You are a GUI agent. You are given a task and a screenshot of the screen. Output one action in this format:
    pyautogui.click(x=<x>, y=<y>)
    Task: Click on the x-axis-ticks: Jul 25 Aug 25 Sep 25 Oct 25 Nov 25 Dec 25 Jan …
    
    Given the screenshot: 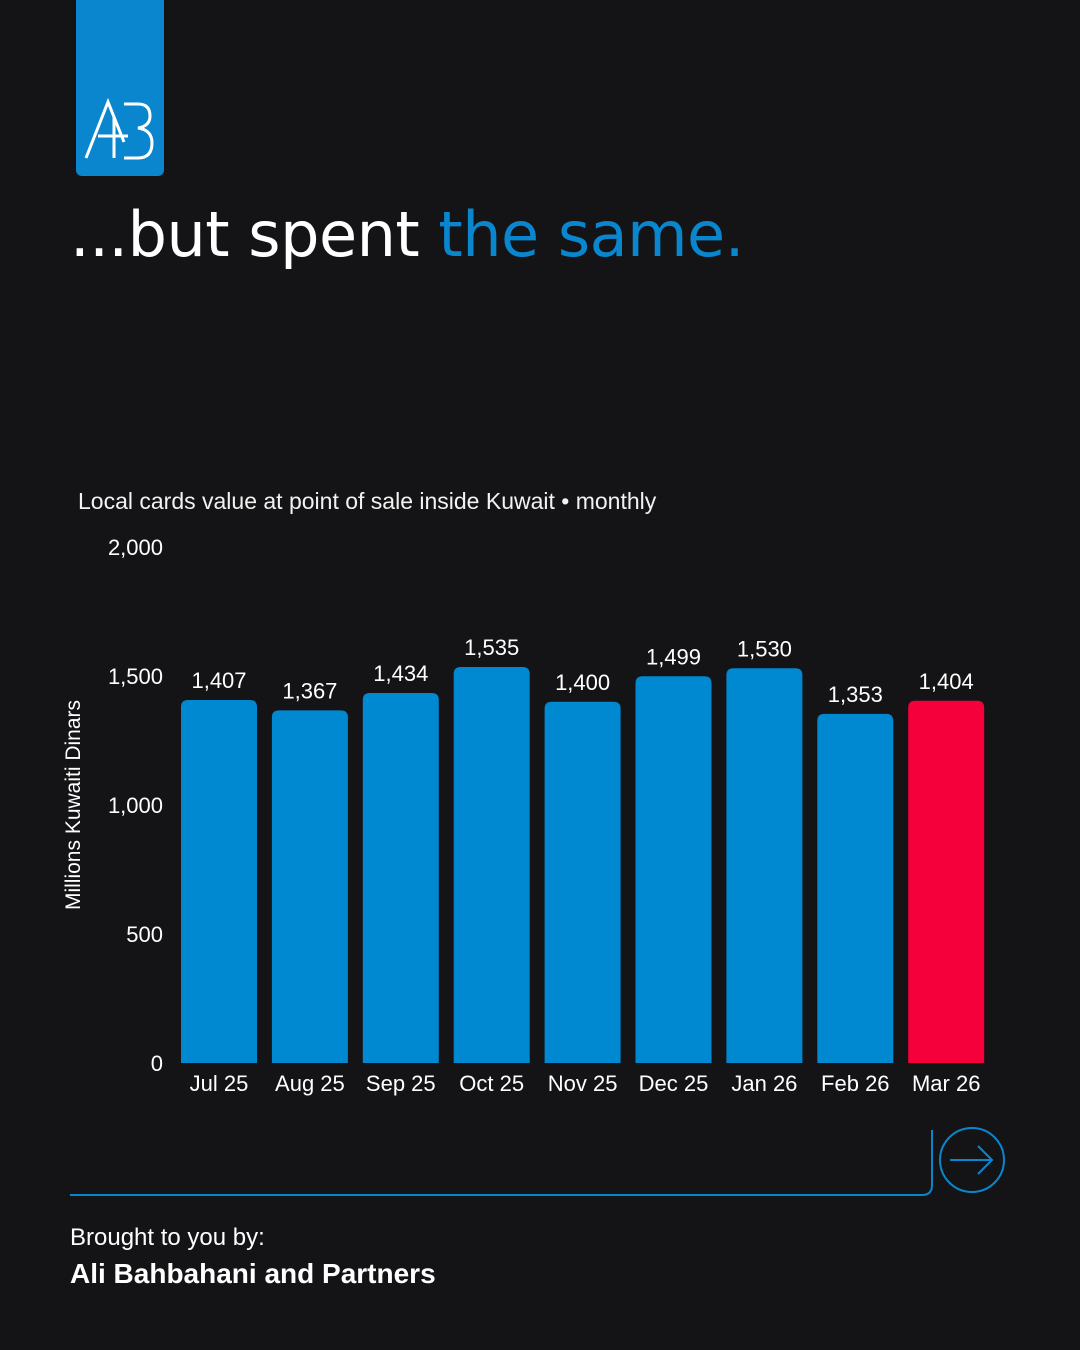 What is the action you would take?
    pyautogui.click(x=585, y=1083)
    